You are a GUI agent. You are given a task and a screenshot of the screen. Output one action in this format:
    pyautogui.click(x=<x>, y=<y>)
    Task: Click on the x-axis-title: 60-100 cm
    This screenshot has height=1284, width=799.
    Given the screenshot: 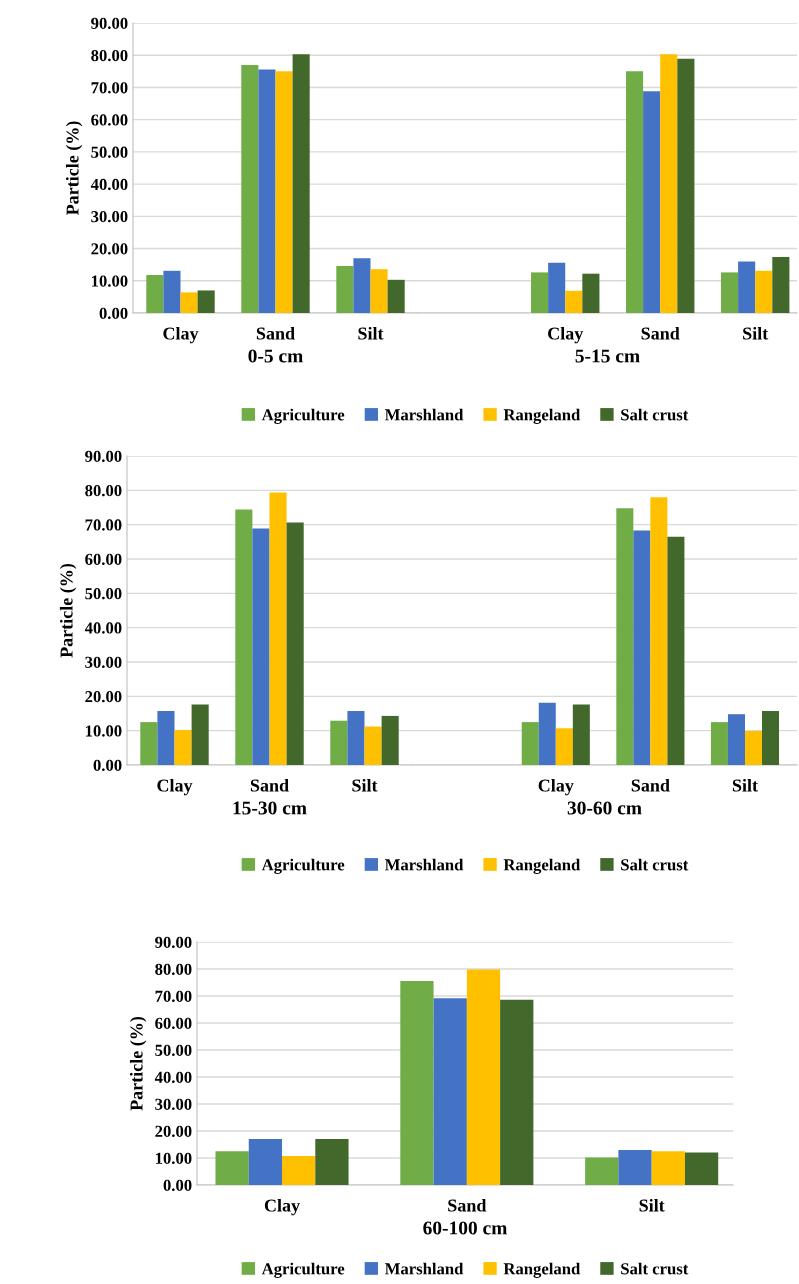 What is the action you would take?
    pyautogui.click(x=465, y=1228)
    